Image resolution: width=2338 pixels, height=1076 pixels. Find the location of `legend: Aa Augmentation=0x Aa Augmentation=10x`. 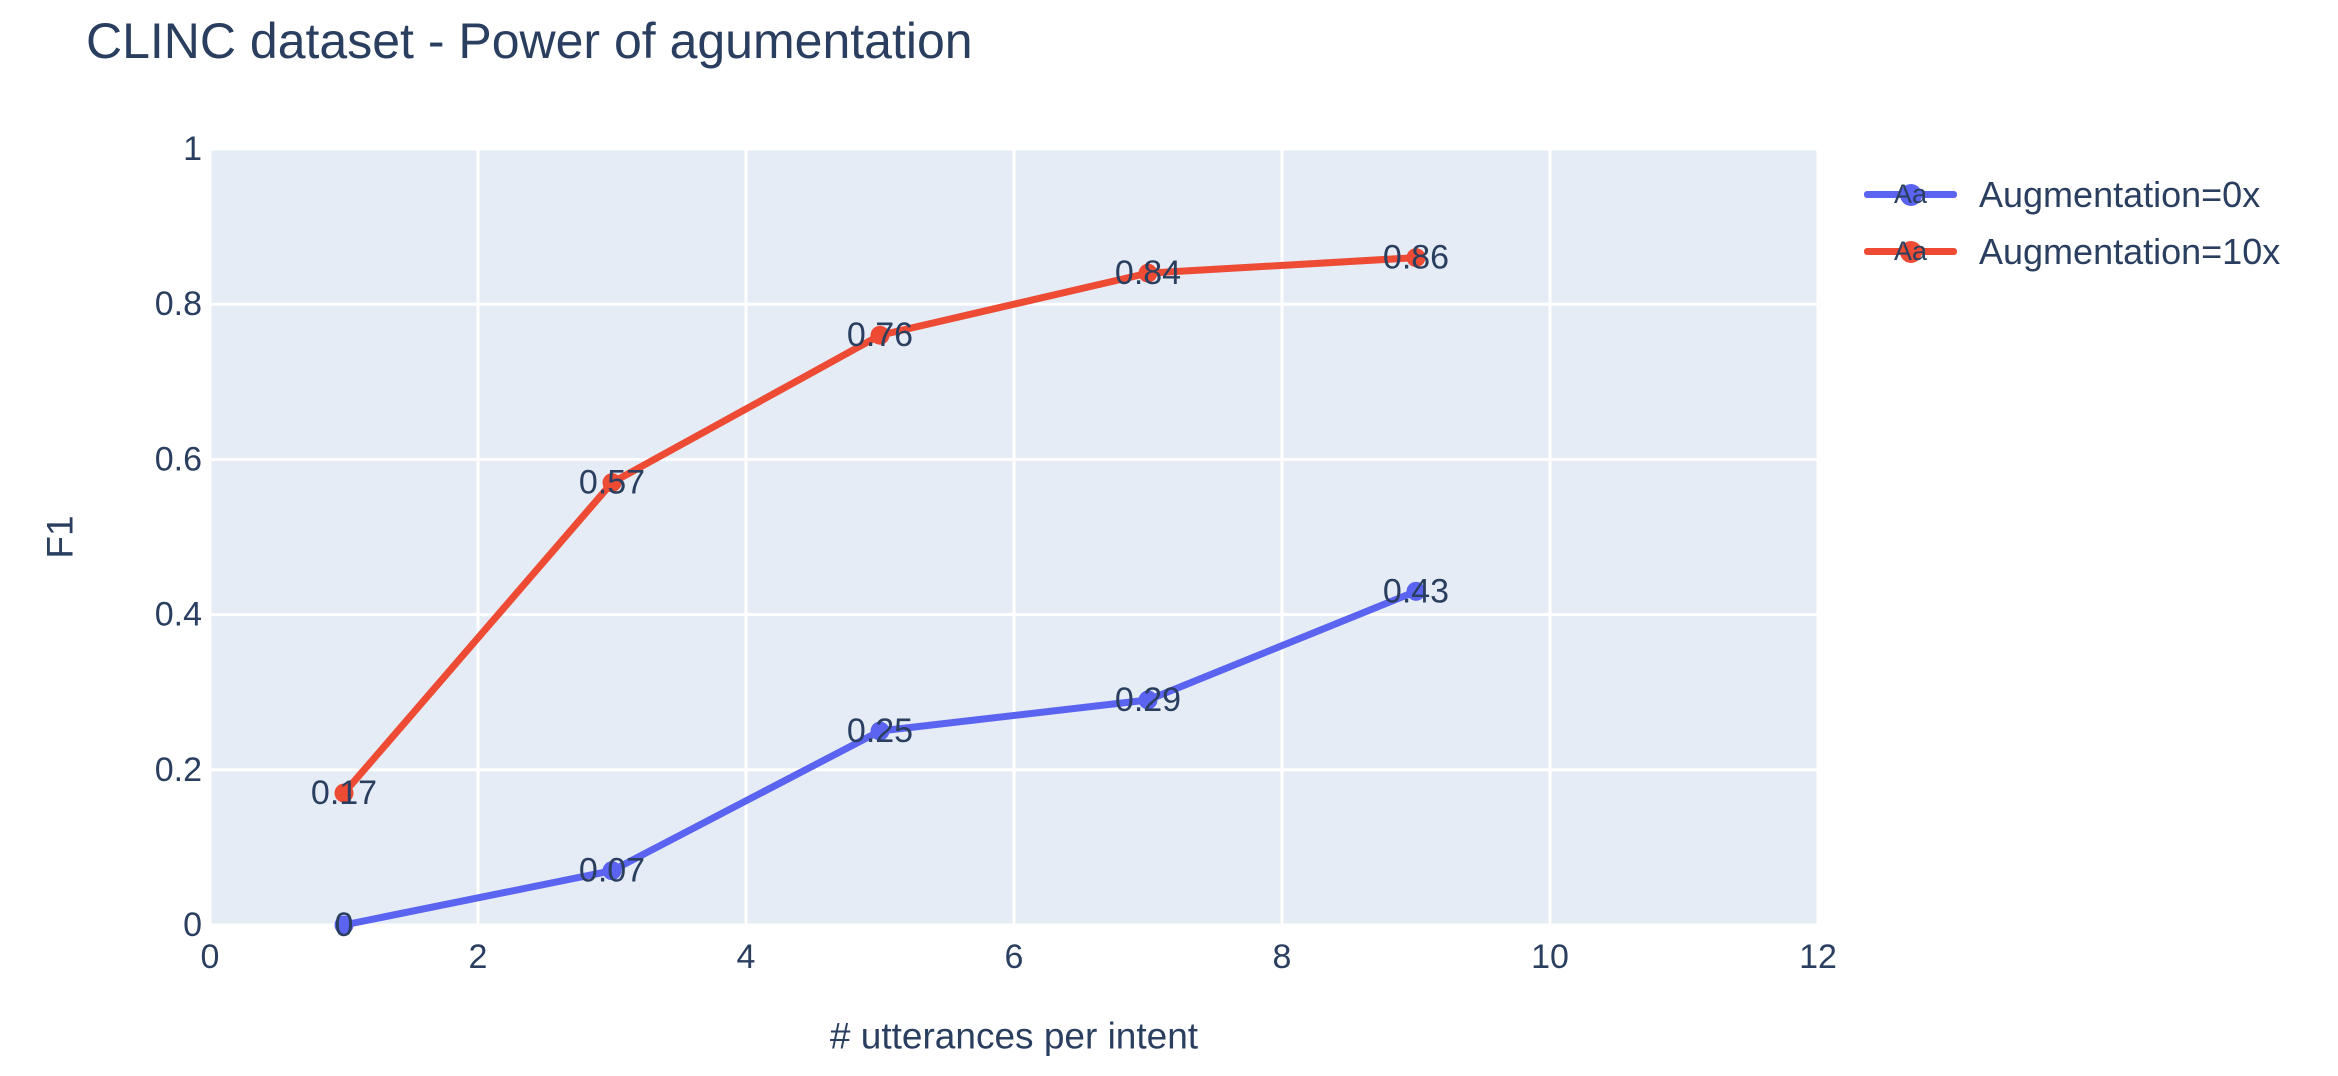

legend: Aa Augmentation=0x Aa Augmentation=10x is located at coordinates (2072, 223).